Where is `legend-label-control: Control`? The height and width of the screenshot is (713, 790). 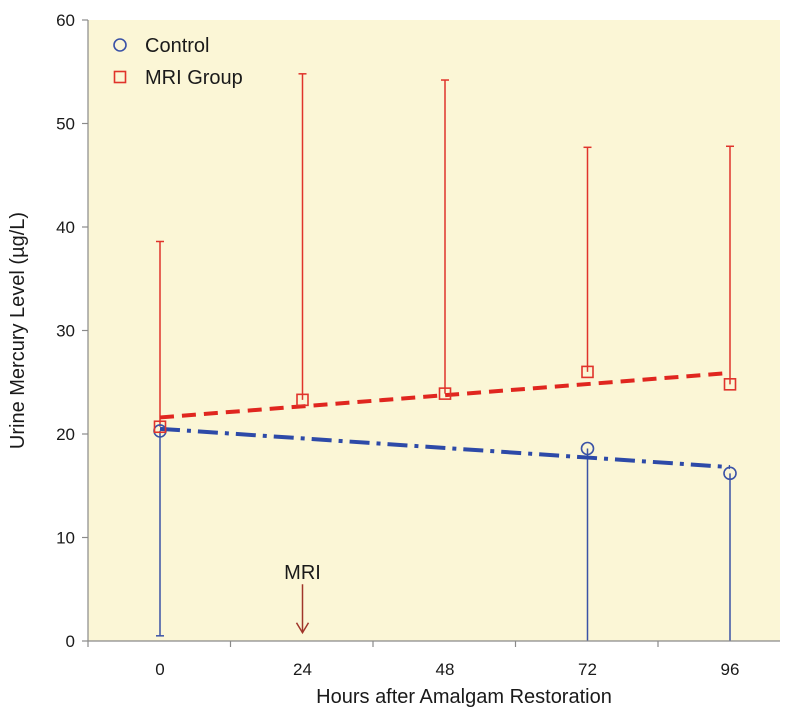
legend-label-control: Control is located at coordinates (177, 46).